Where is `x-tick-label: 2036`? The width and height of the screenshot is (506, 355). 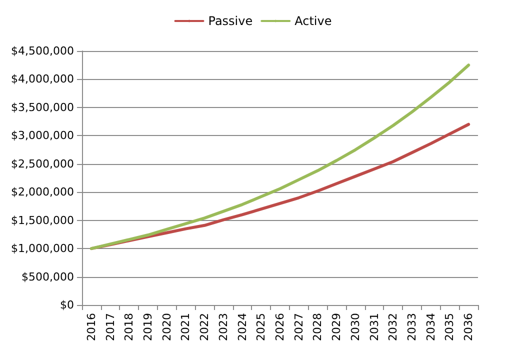
x-tick-label: 2036 is located at coordinates (469, 327).